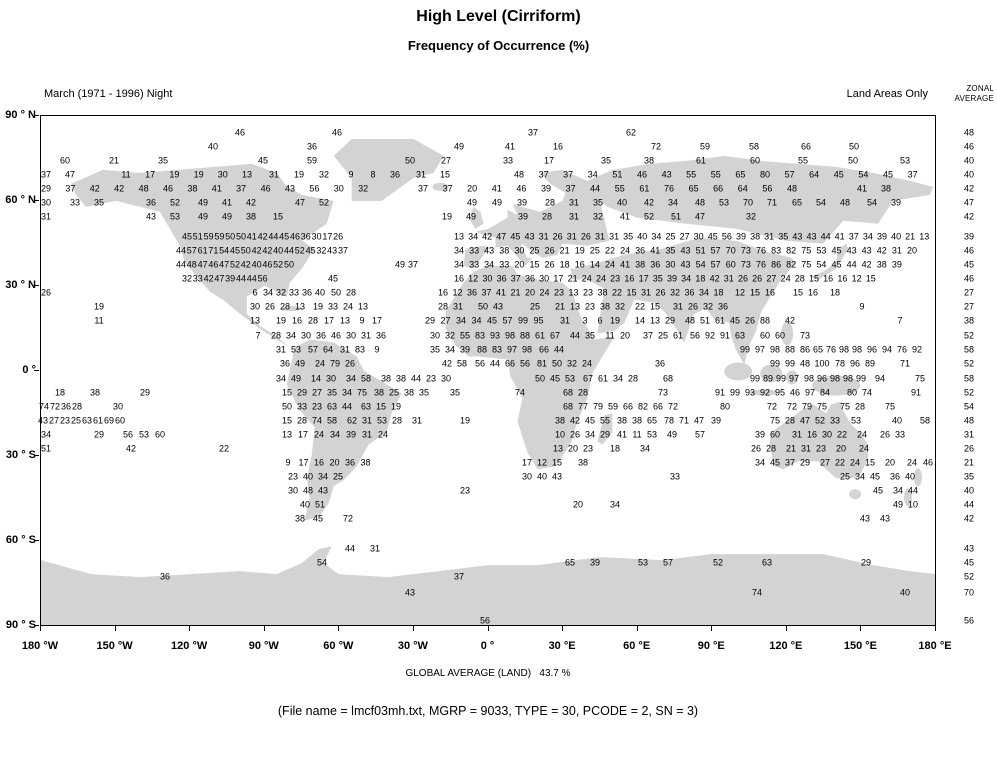 This screenshot has height=760, width=997. What do you see at coordinates (530, 367) in the screenshot?
I see `continent-africa` at bounding box center [530, 367].